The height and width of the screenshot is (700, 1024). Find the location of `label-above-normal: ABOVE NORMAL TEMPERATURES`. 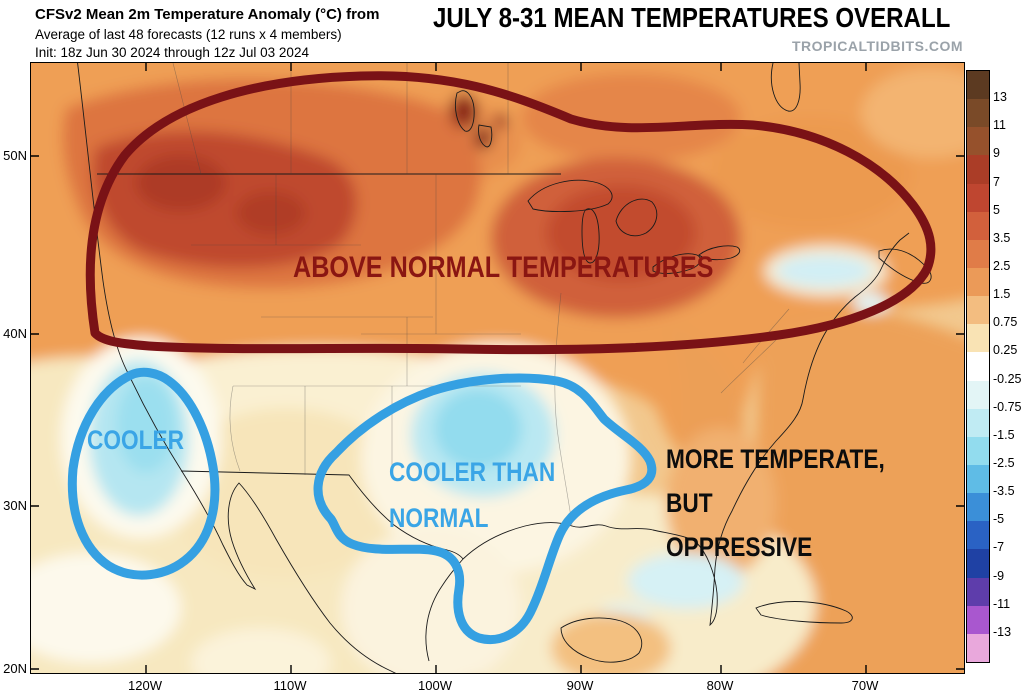

label-above-normal: ABOVE NORMAL TEMPERATURES is located at coordinates (503, 267).